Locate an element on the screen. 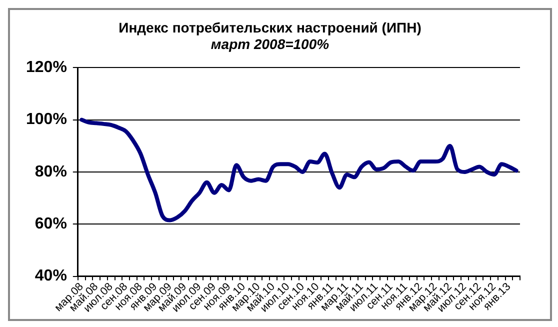  y-tick-label: 40% is located at coordinates (50, 276).